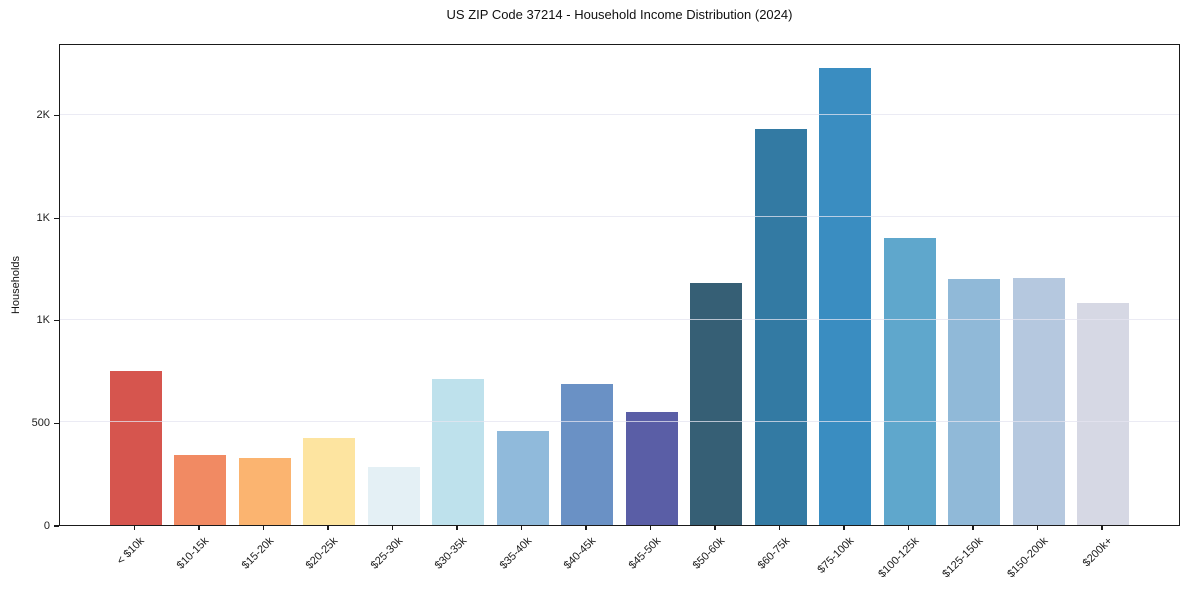  Describe the element at coordinates (322, 553) in the screenshot. I see `x-tick-label-text: $20-25k` at that location.